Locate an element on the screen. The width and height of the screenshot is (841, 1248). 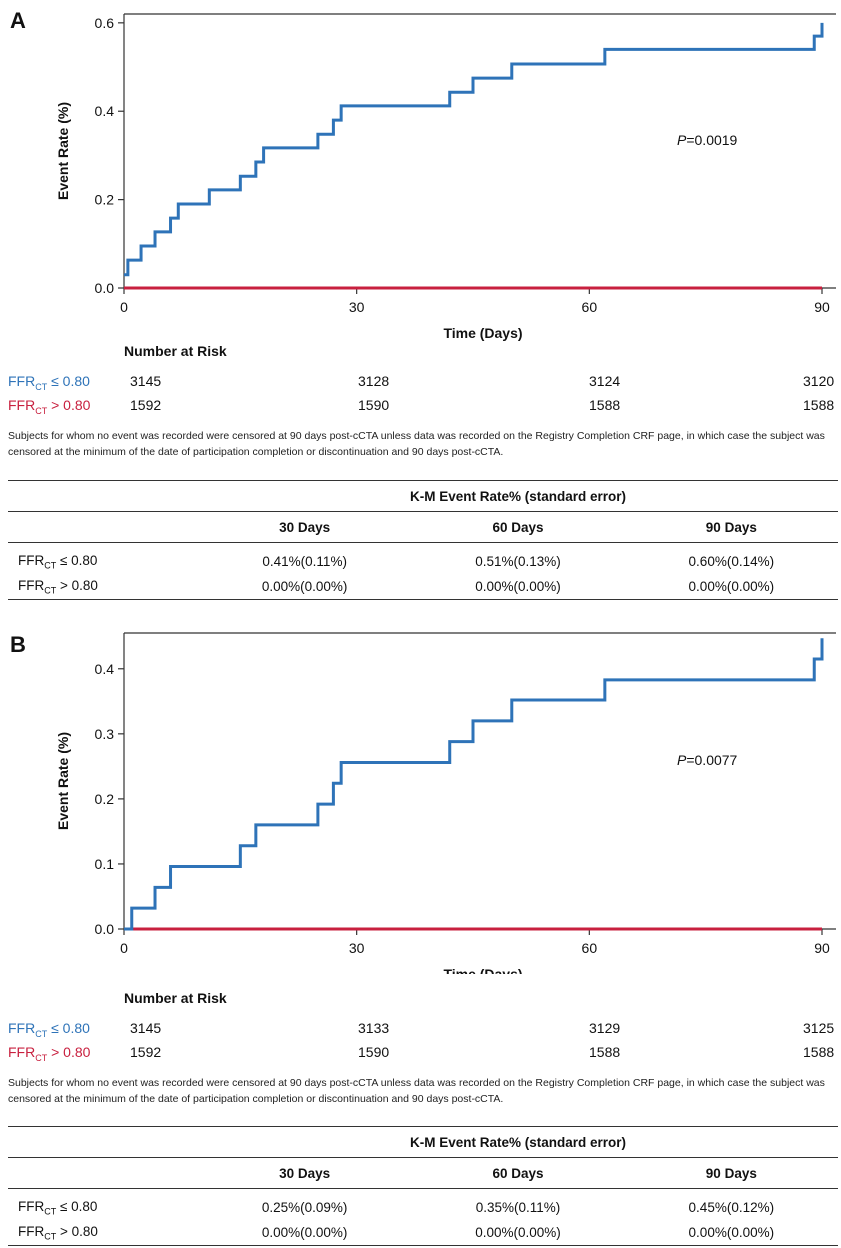
risk-row-ffr-le: FFRCT ≤ 0.80 3145 3128 3124 3120 is located at coordinates (420, 383).